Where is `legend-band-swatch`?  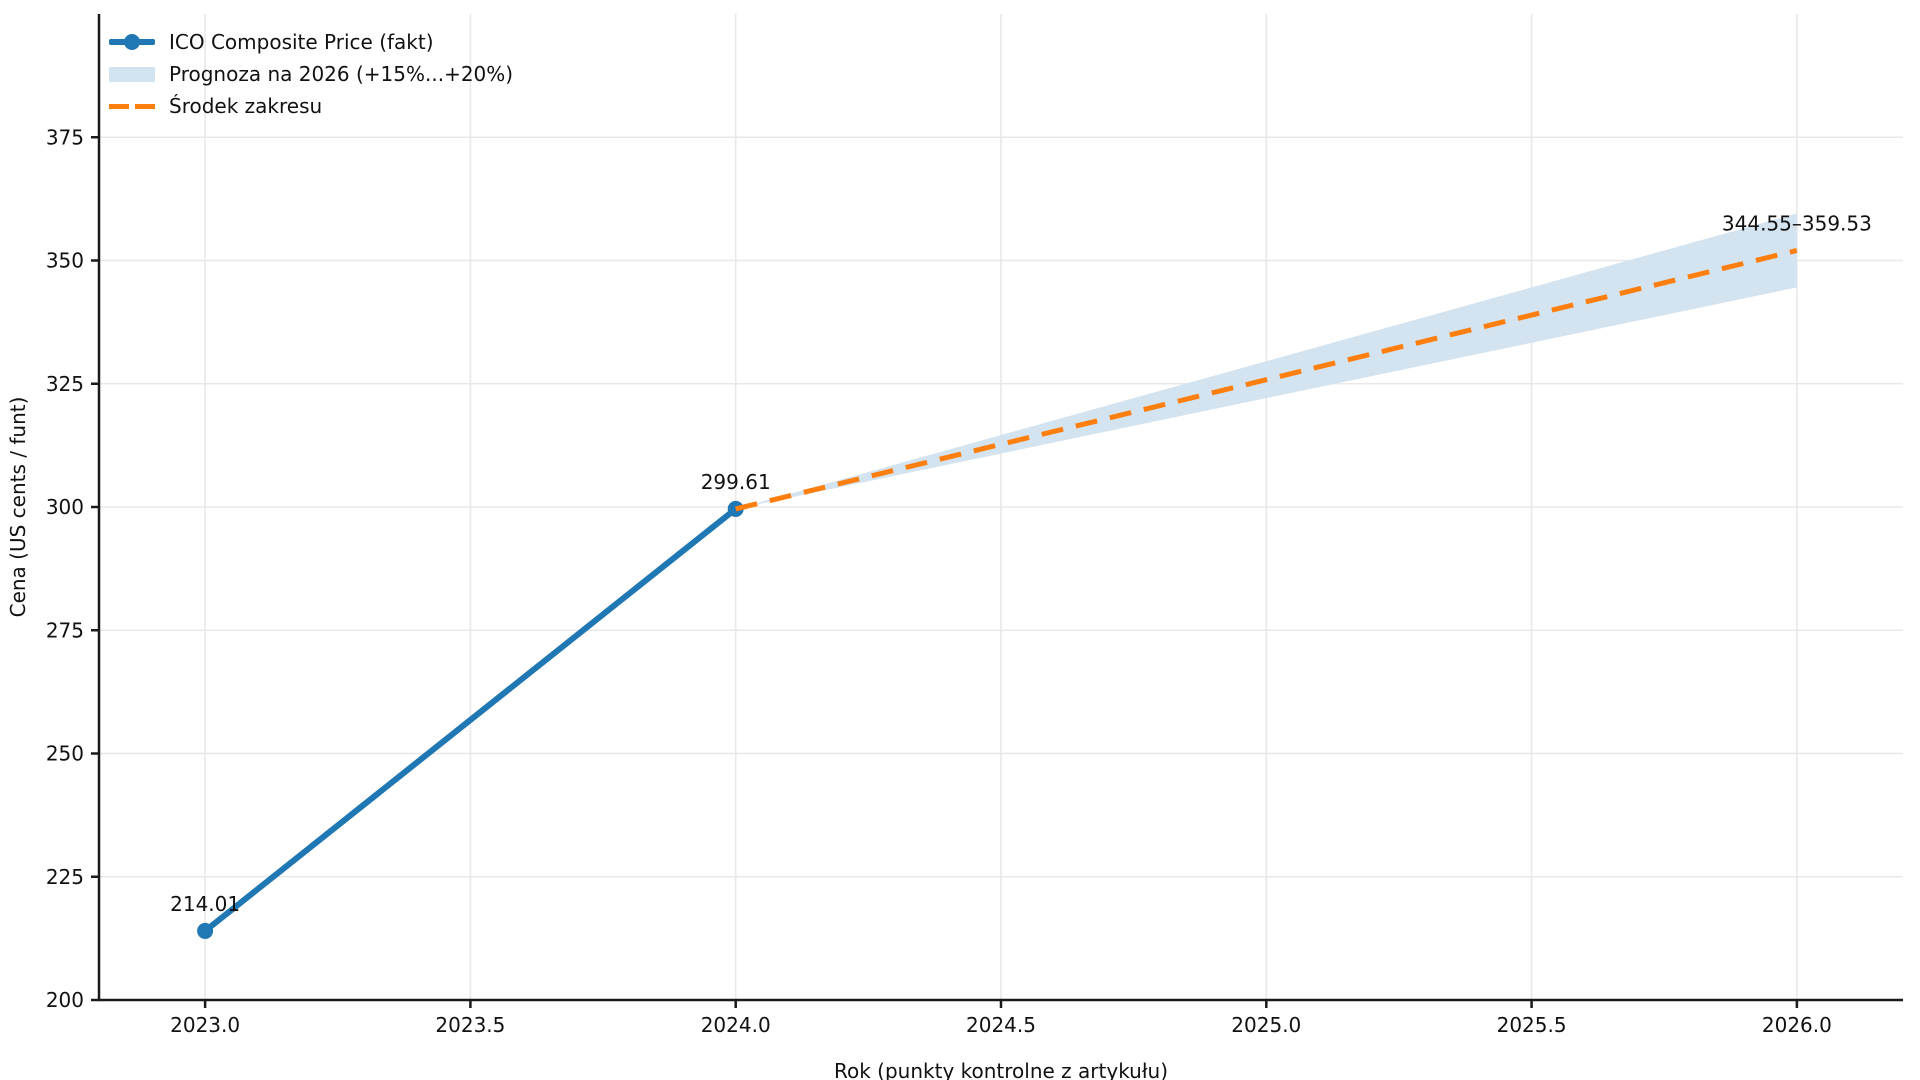 legend-band-swatch is located at coordinates (132, 74).